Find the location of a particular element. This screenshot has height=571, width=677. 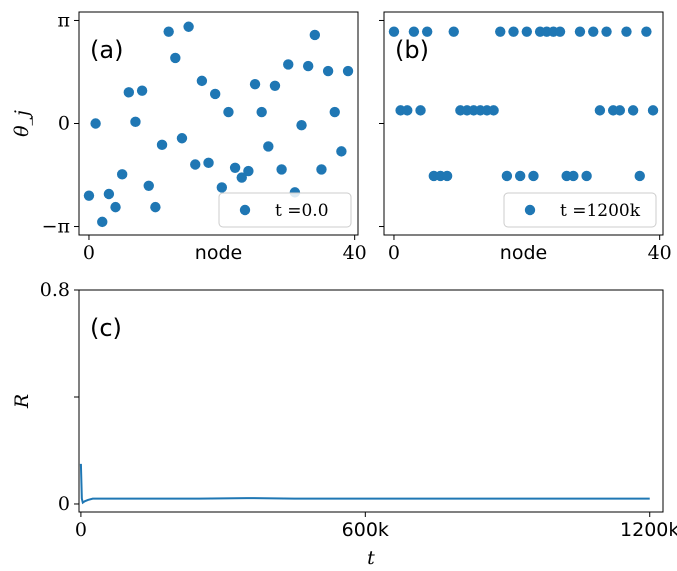

legend: t =0.0 is located at coordinates (285, 210).